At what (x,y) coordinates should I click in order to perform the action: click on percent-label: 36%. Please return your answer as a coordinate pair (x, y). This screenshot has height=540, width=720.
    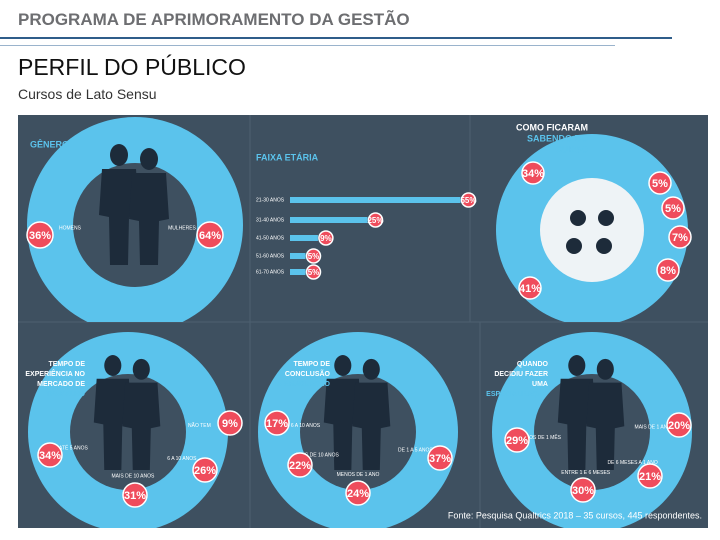
    Looking at the image, I should click on (40, 236).